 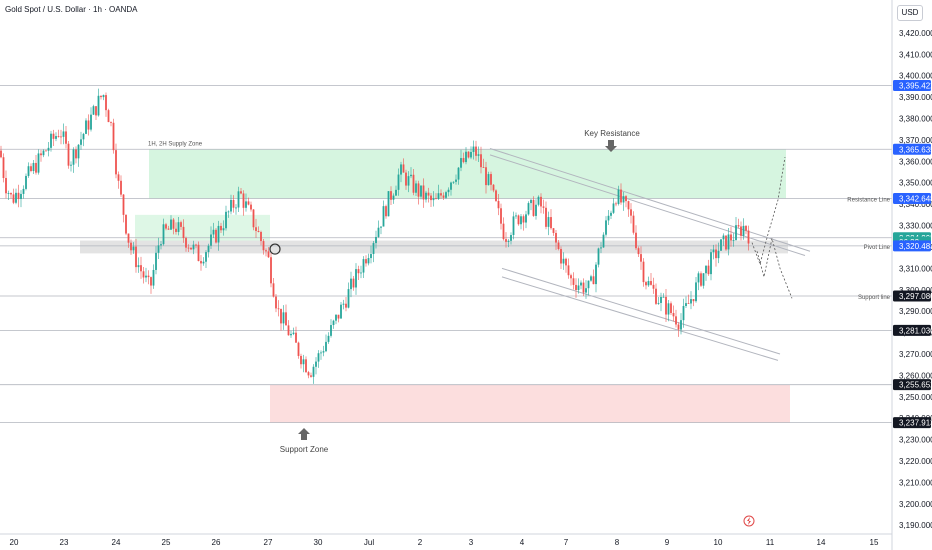 What do you see at coordinates (915, 330) in the screenshot?
I see `price-label-text: 3,281.030` at bounding box center [915, 330].